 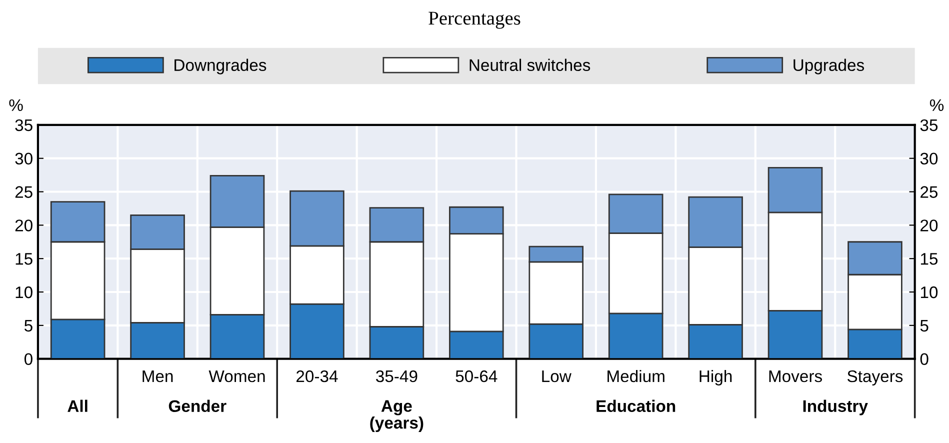 What do you see at coordinates (875, 378) in the screenshot?
I see `x-tick-label: Stayers` at bounding box center [875, 378].